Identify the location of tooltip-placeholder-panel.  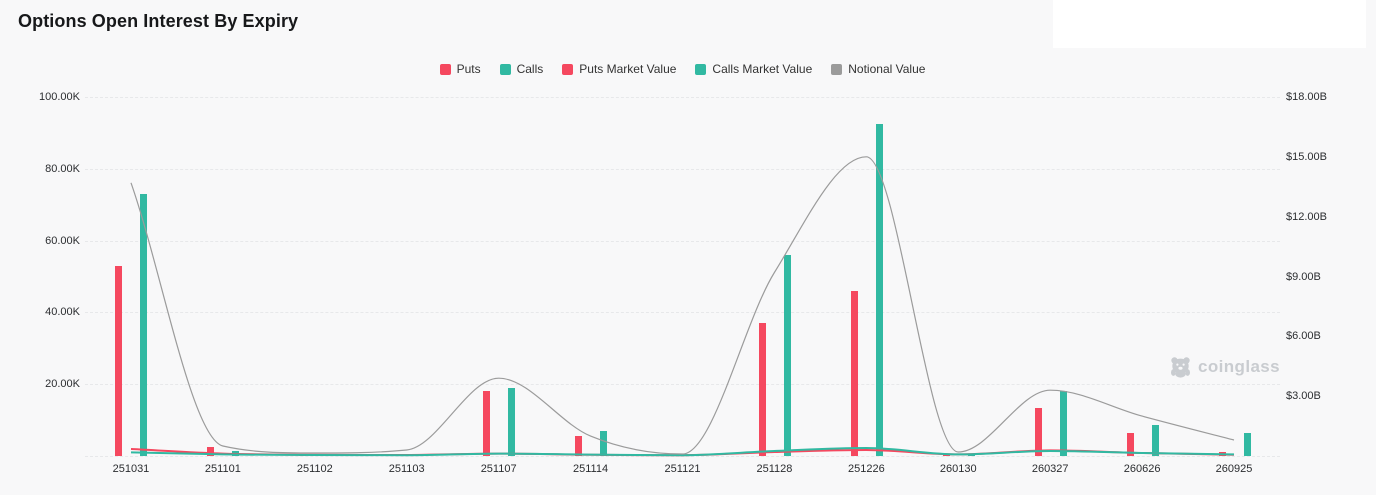
(1209, 24).